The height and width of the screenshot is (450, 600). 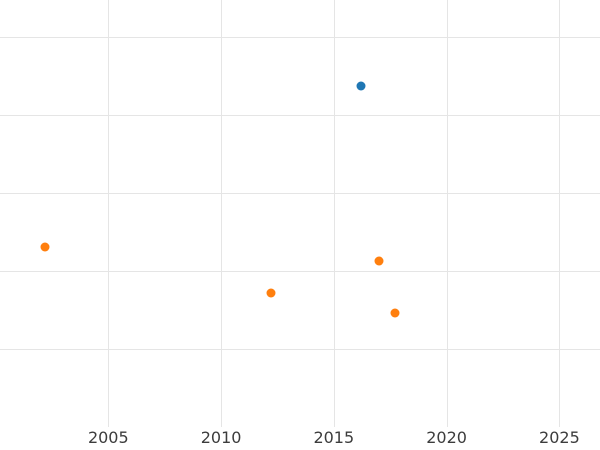 What do you see at coordinates (221, 437) in the screenshot?
I see `x-tick-label: 2010` at bounding box center [221, 437].